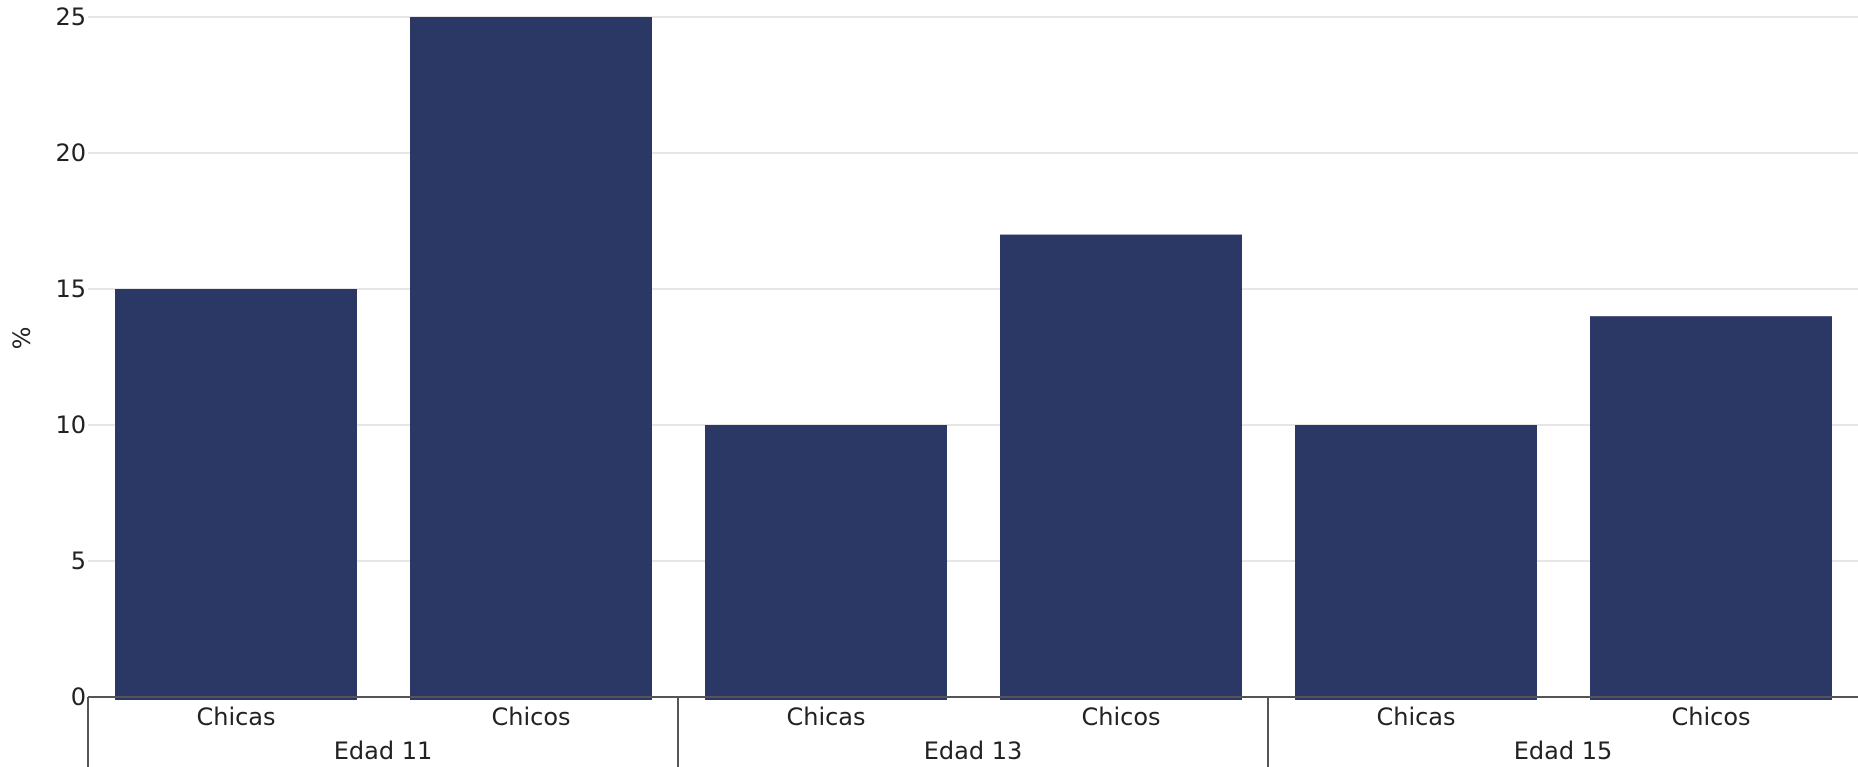 This screenshot has height=767, width=1858. Describe the element at coordinates (383, 751) in the screenshot. I see `group-label: Edad 11` at that location.